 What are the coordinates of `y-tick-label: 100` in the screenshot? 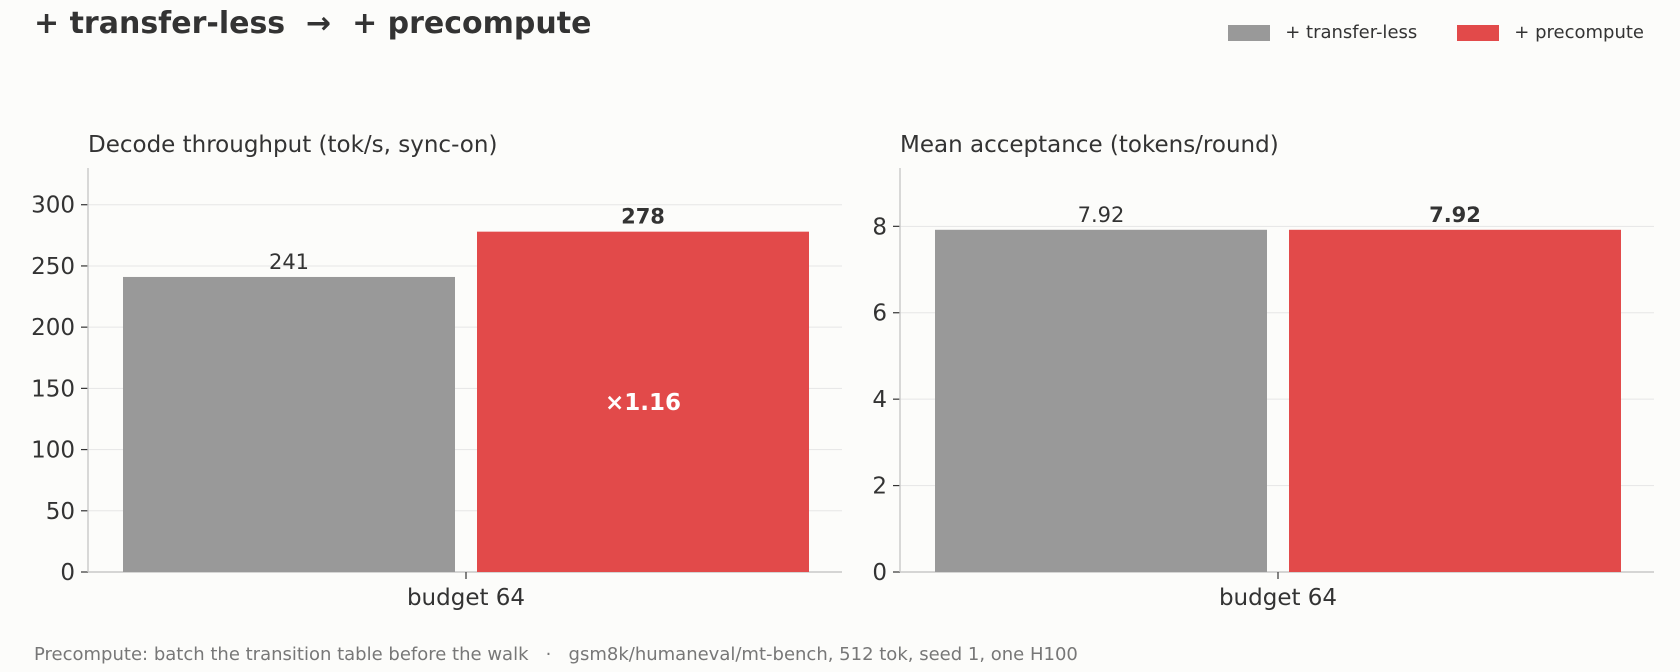 It's located at (53, 451).